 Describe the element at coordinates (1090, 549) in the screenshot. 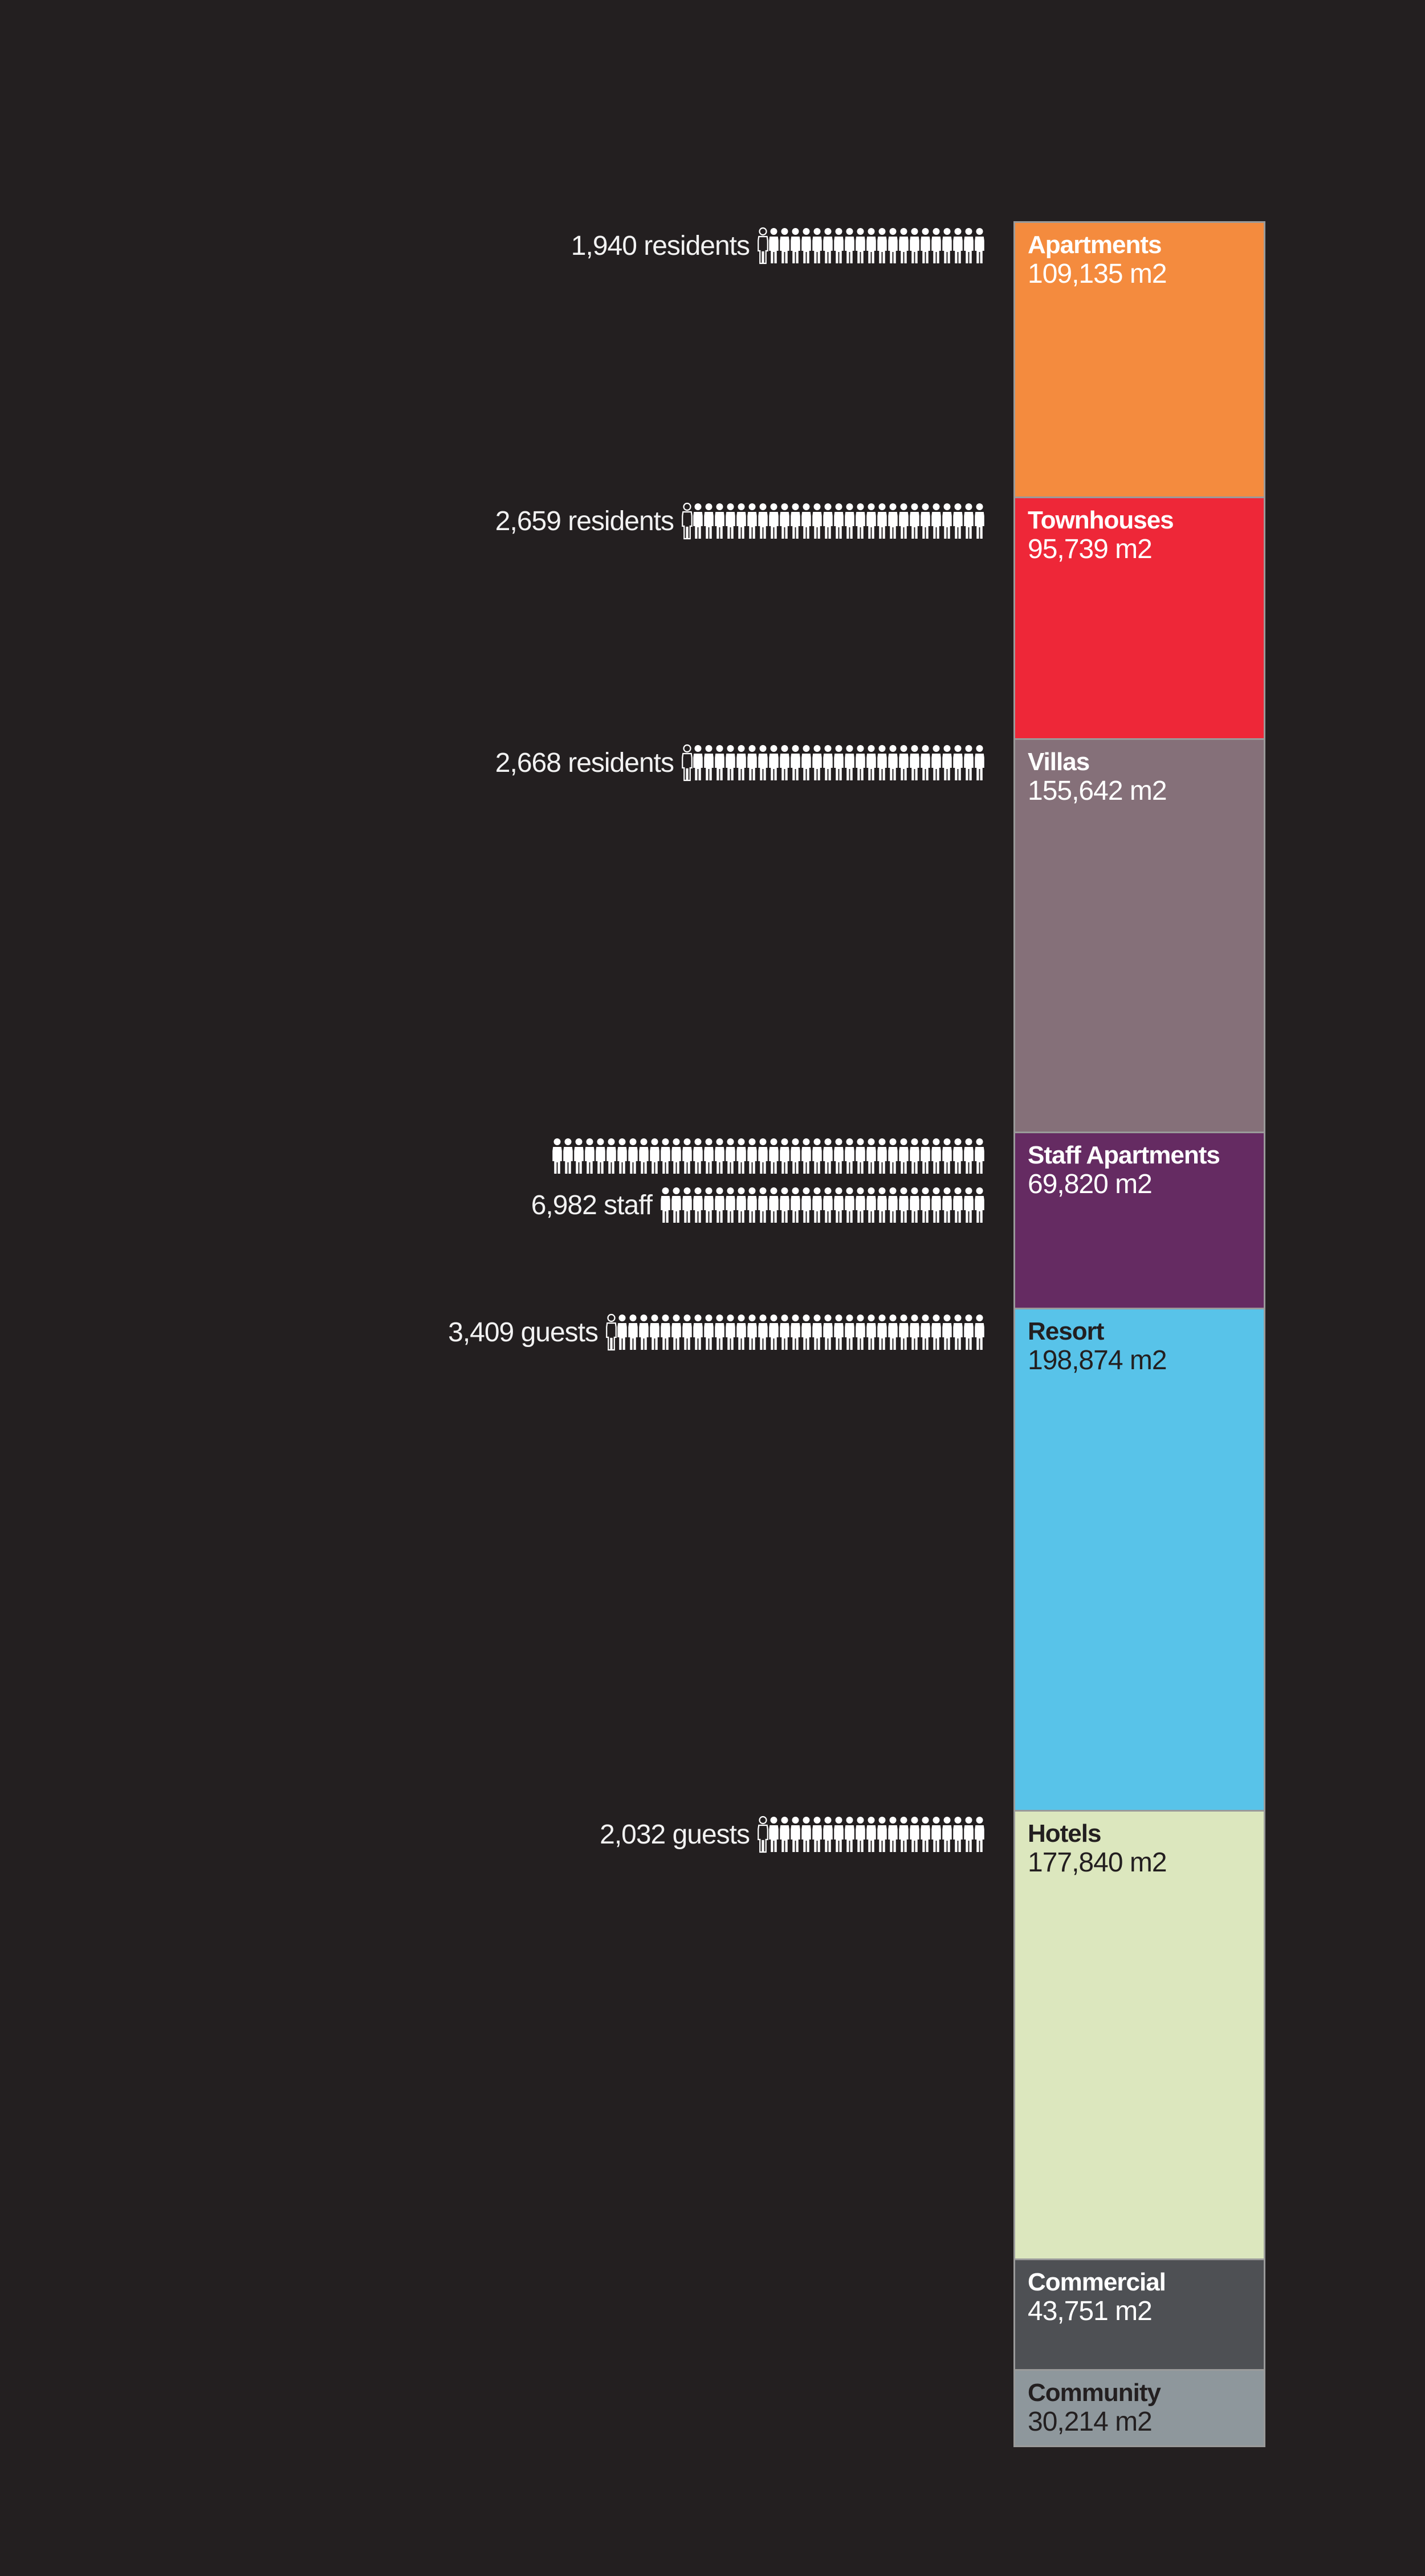

I see `category-area: 95,739 m2` at that location.